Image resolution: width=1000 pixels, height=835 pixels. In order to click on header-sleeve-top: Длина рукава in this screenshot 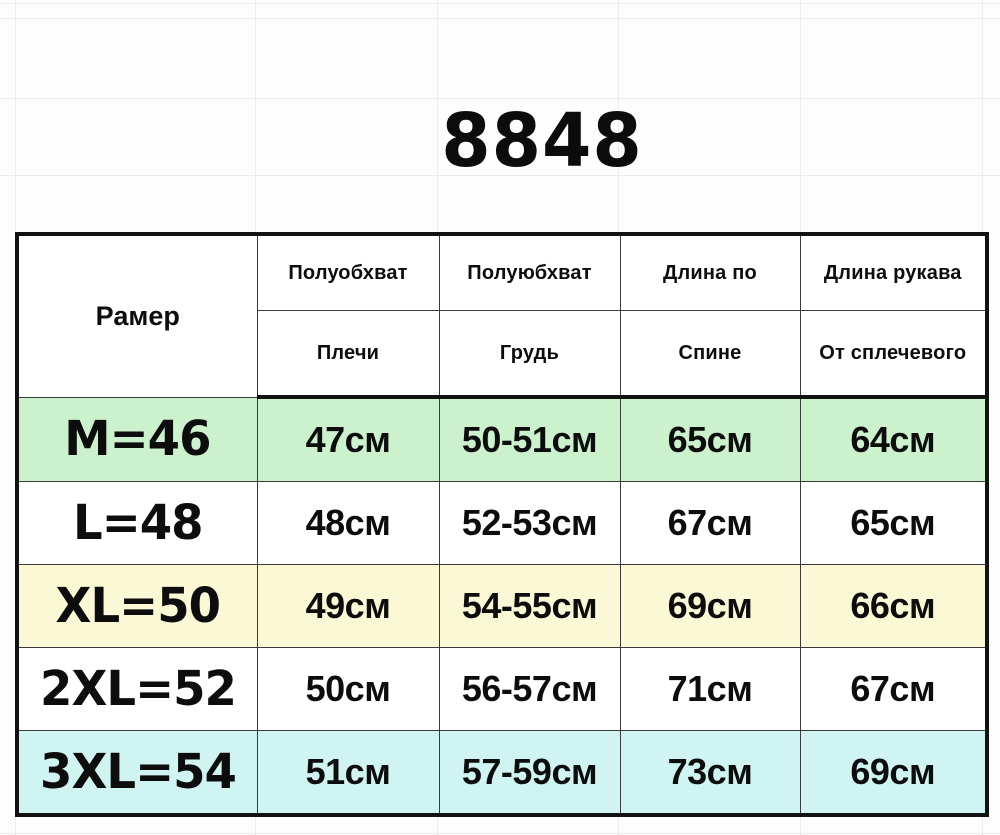, I will do `click(893, 272)`.